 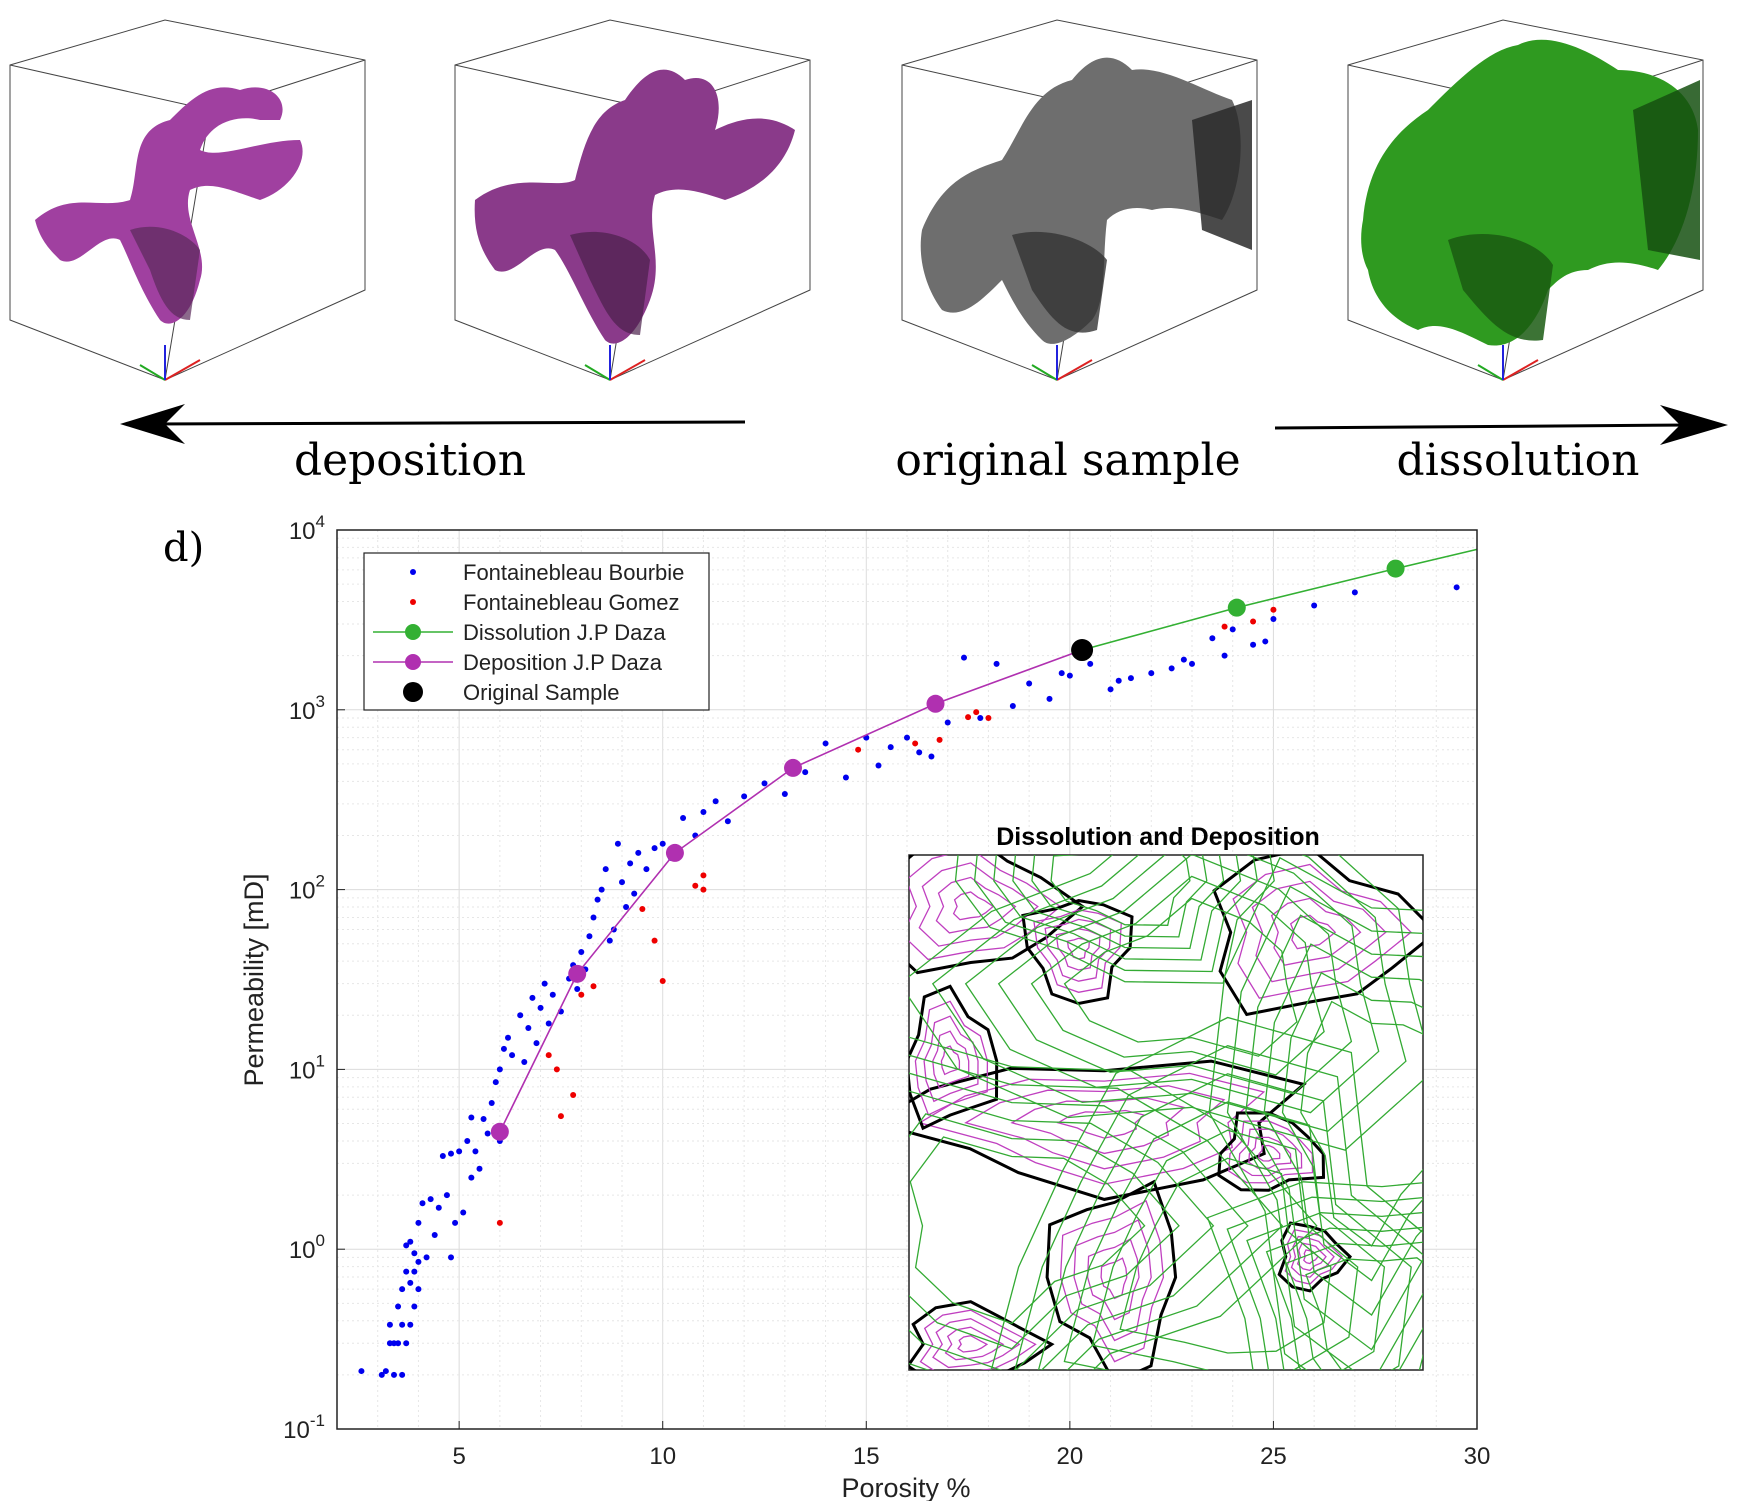 What do you see at coordinates (307, 1247) in the screenshot?
I see `y-tick-label: 10⁰` at bounding box center [307, 1247].